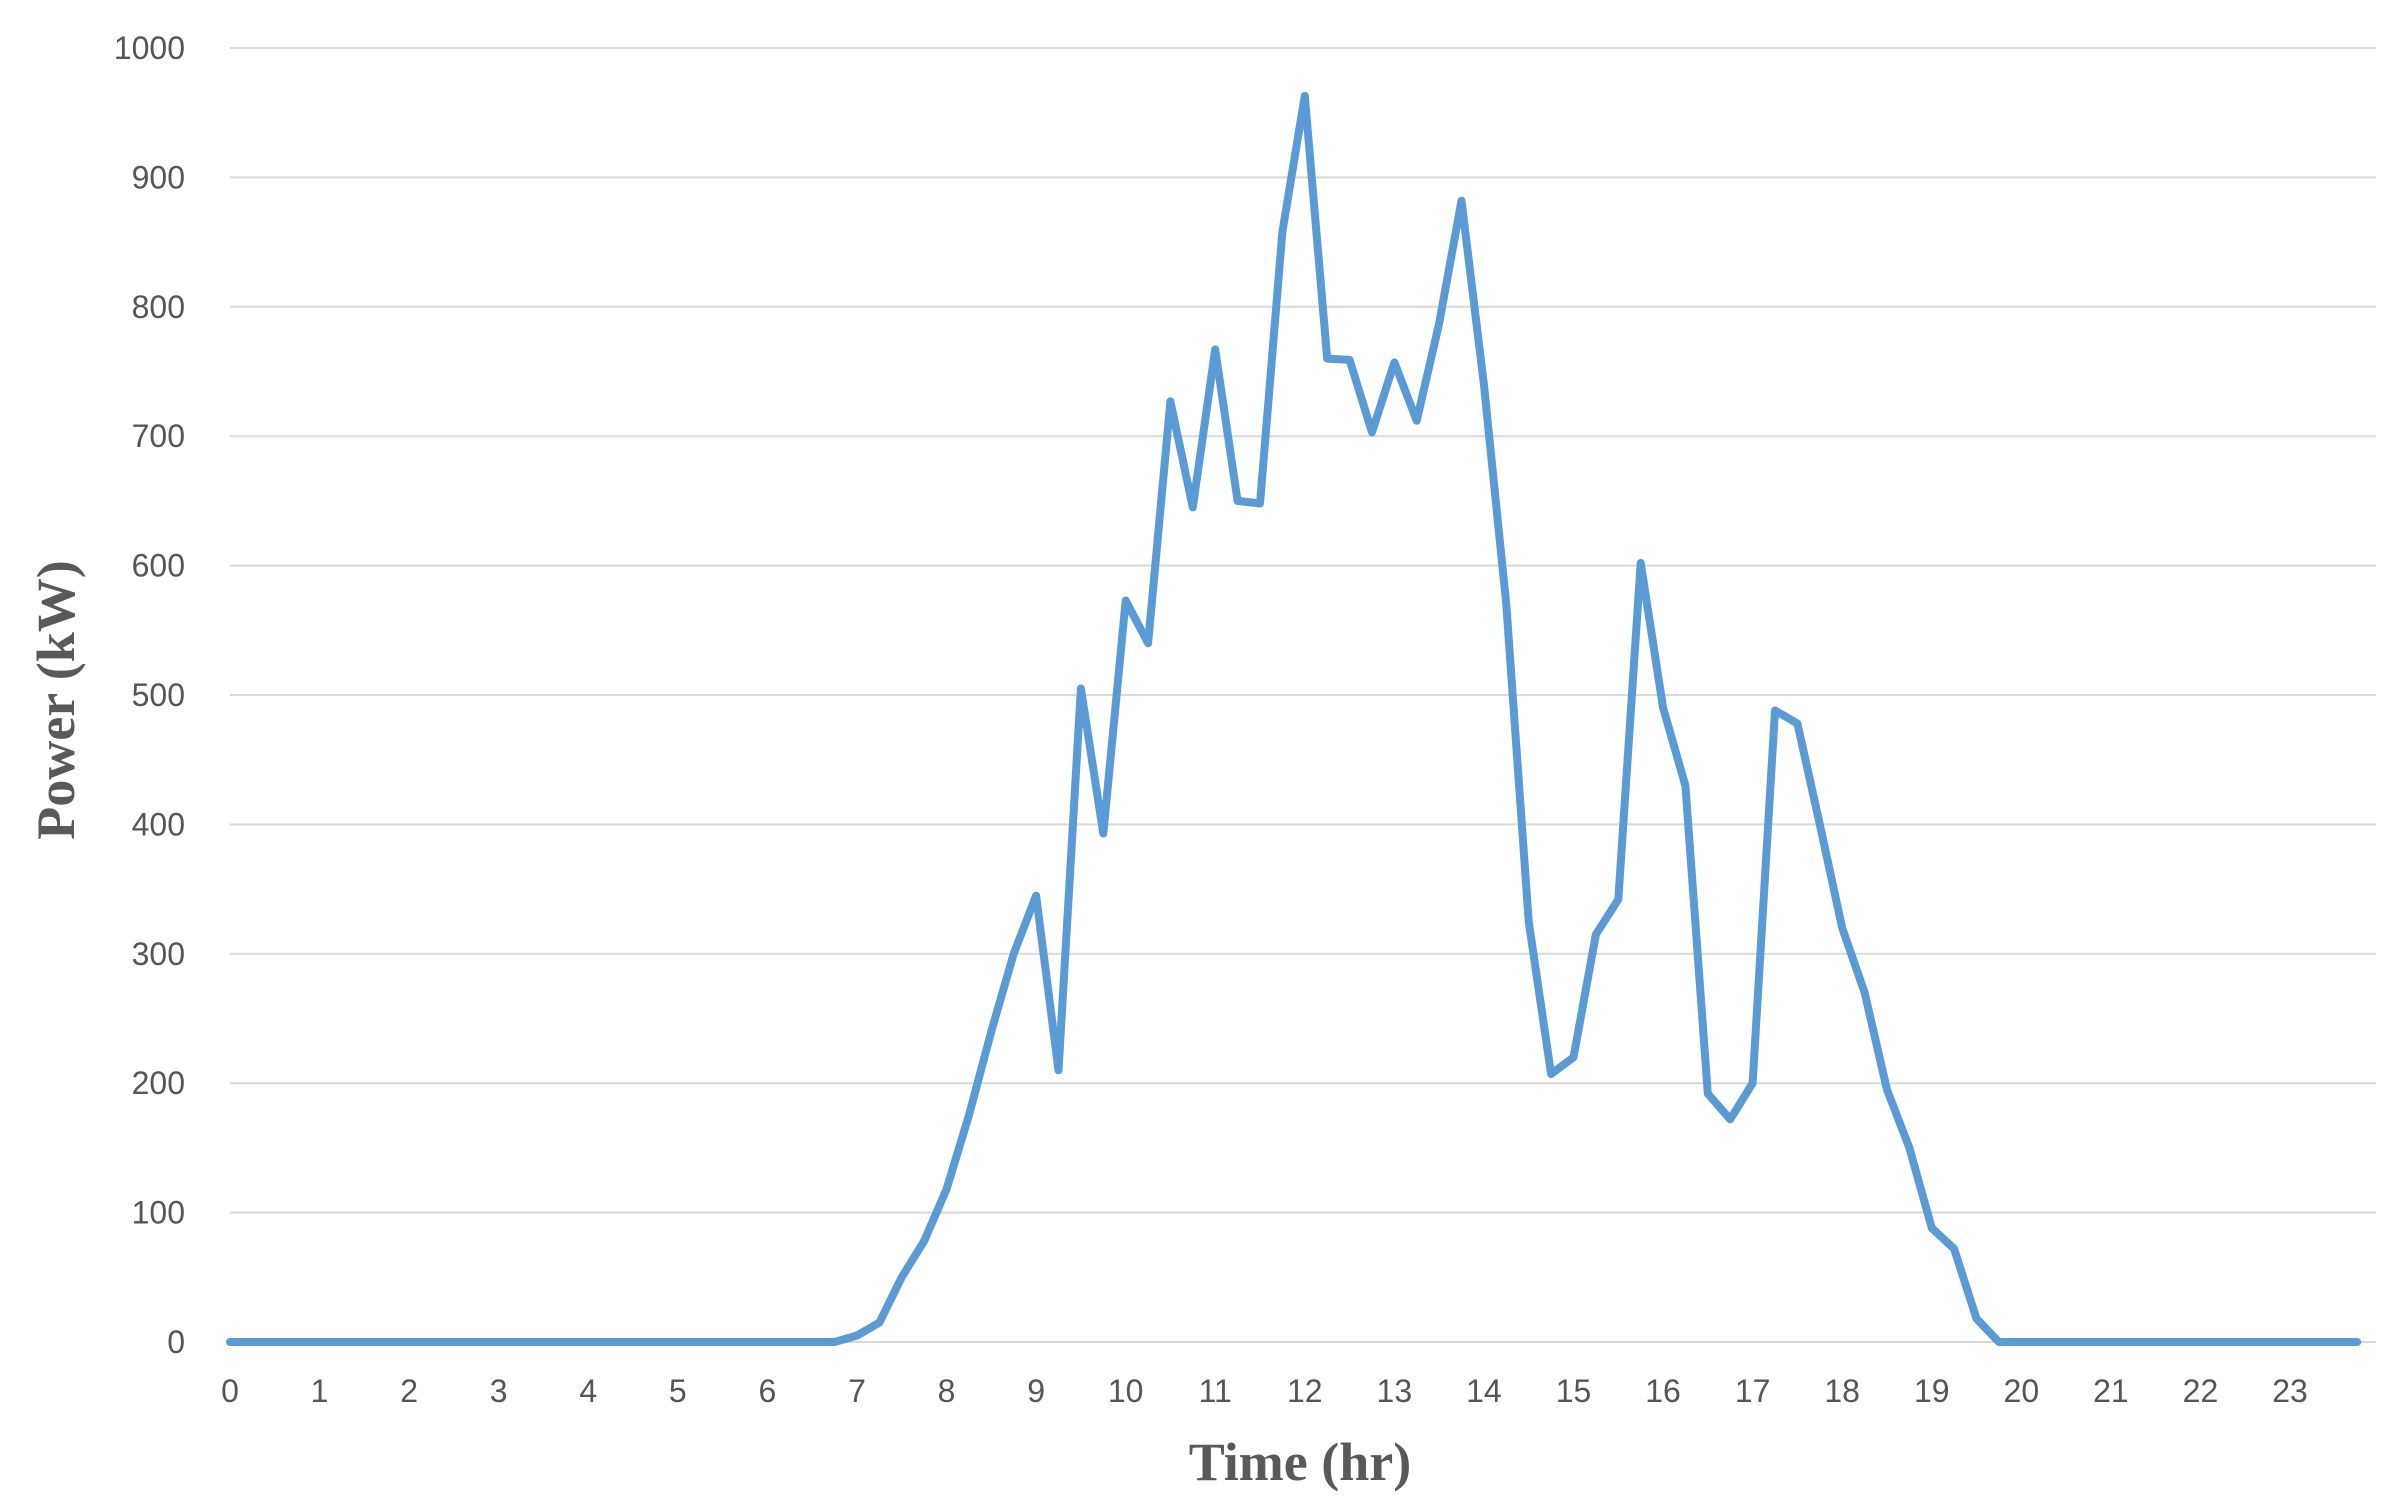  What do you see at coordinates (2201, 1391) in the screenshot?
I see `x-tick-label-22: 22` at bounding box center [2201, 1391].